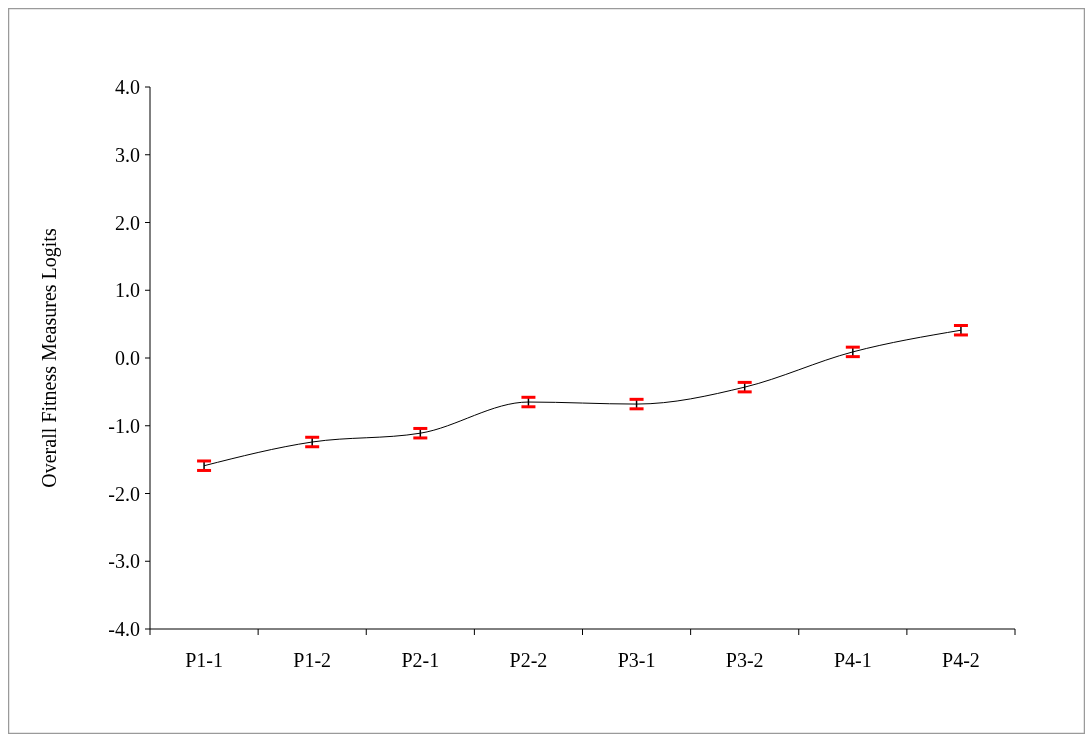 The width and height of the screenshot is (1085, 734). Describe the element at coordinates (420, 660) in the screenshot. I see `x-tick-label: P2-1` at that location.